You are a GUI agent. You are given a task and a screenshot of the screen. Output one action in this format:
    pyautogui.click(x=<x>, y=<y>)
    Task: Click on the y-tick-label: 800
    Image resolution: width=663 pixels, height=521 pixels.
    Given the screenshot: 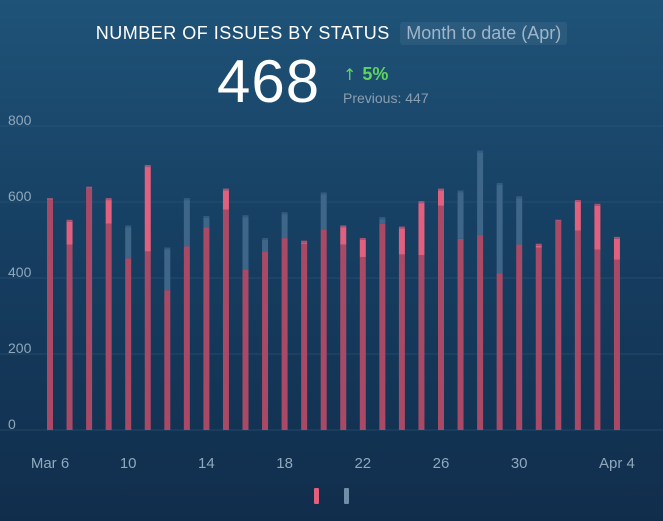 What is the action you would take?
    pyautogui.click(x=20, y=120)
    